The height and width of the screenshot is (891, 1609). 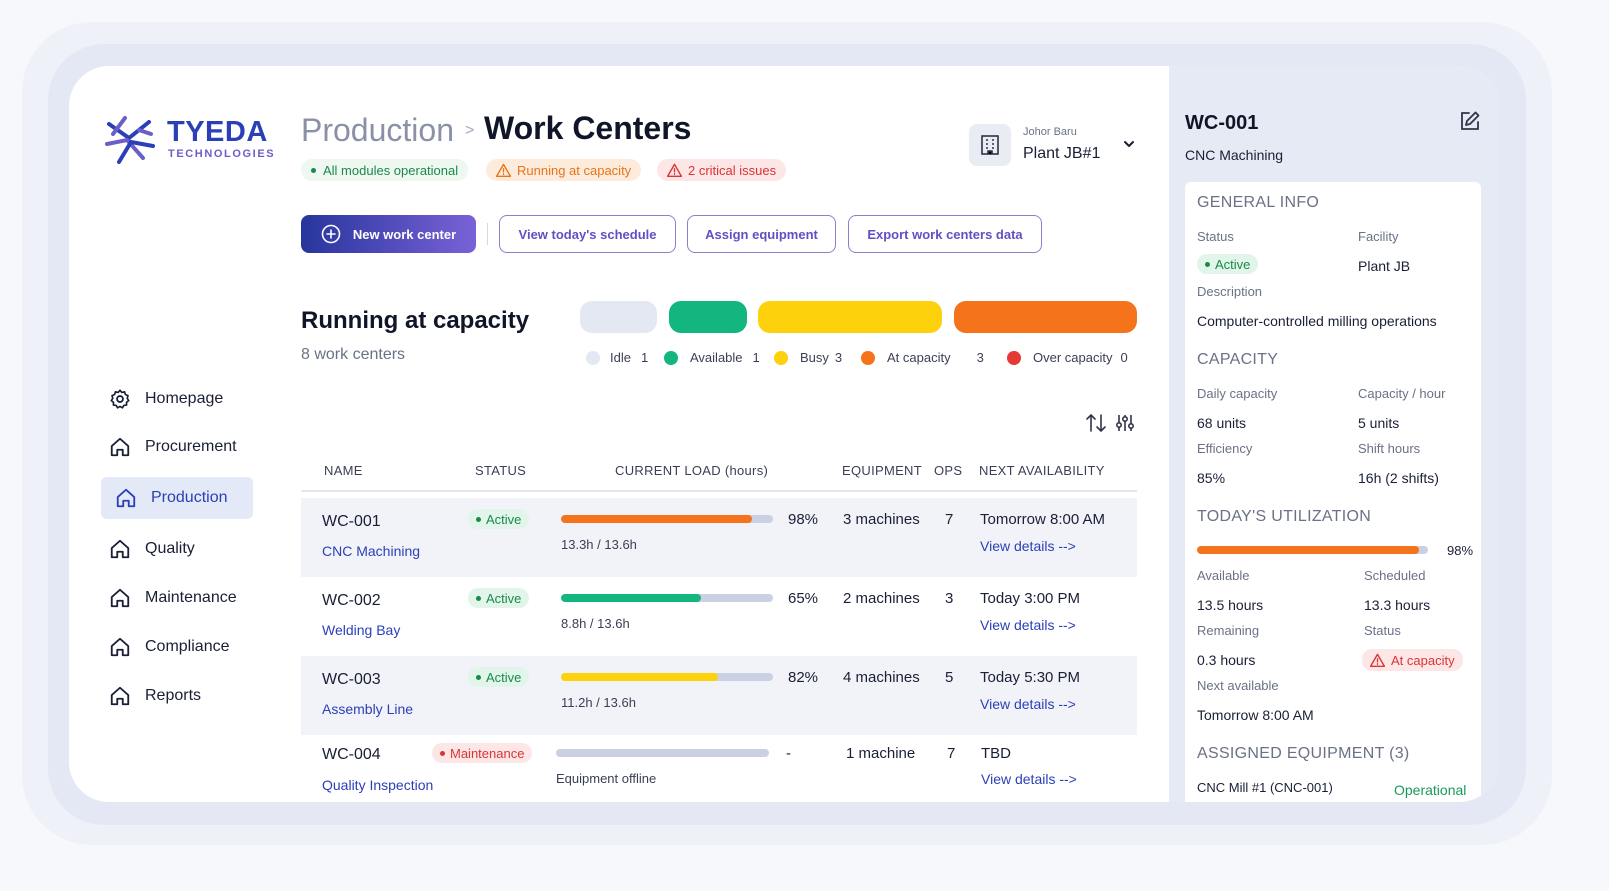 What do you see at coordinates (1230, 605) in the screenshot?
I see `value-available: 13.5 hours` at bounding box center [1230, 605].